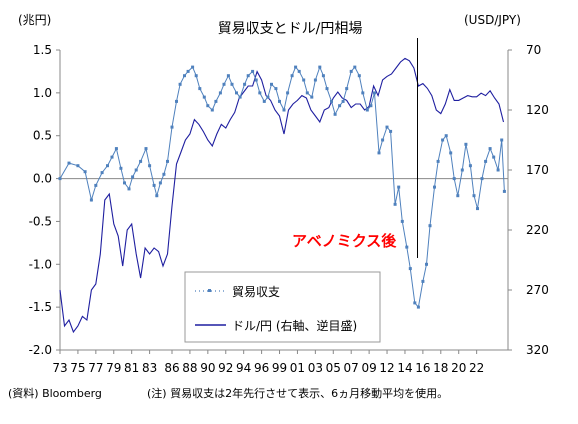 Image resolution: width=578 pixels, height=424 pixels. What do you see at coordinates (344, 241) in the screenshot?
I see `abenomics-annotation: アベノミクス後` at bounding box center [344, 241].